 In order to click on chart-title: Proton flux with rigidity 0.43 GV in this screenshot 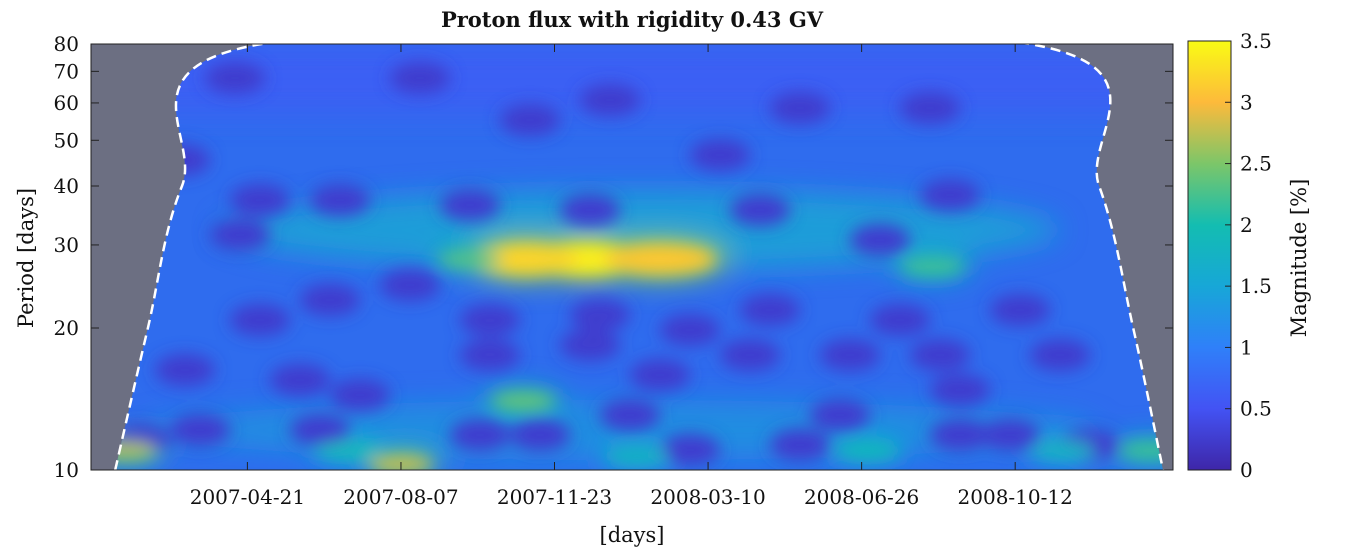, I will do `click(632, 19)`.